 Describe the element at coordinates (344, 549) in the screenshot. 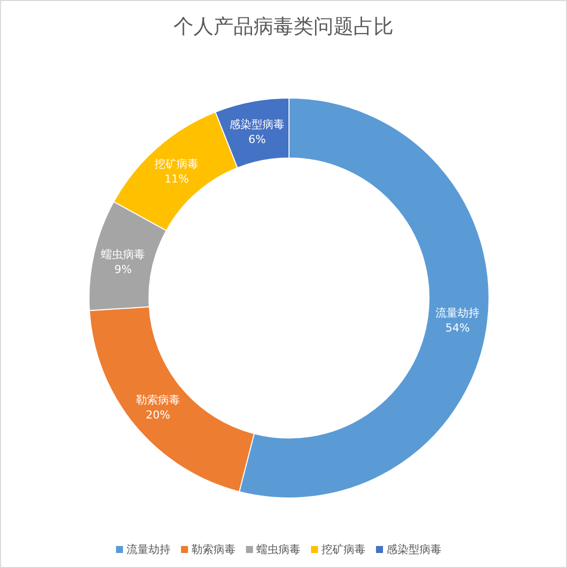

I see `legend-label: 挖矿病毒` at that location.